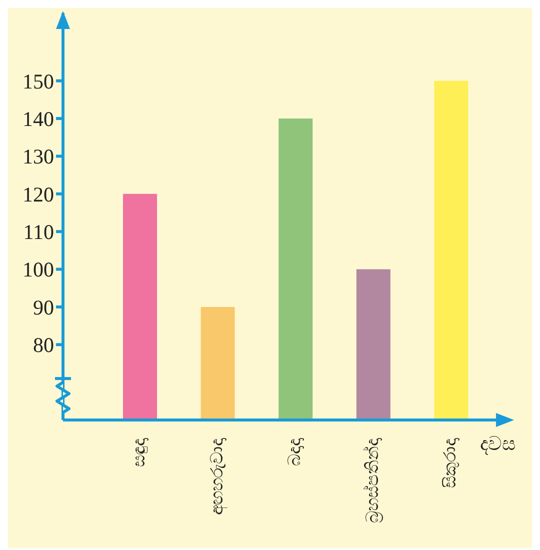 Image resolution: width=540 pixels, height=550 pixels. What do you see at coordinates (217, 476) in the screenshot?
I see `x-tick-label: අඟහරුවාදා` at bounding box center [217, 476].